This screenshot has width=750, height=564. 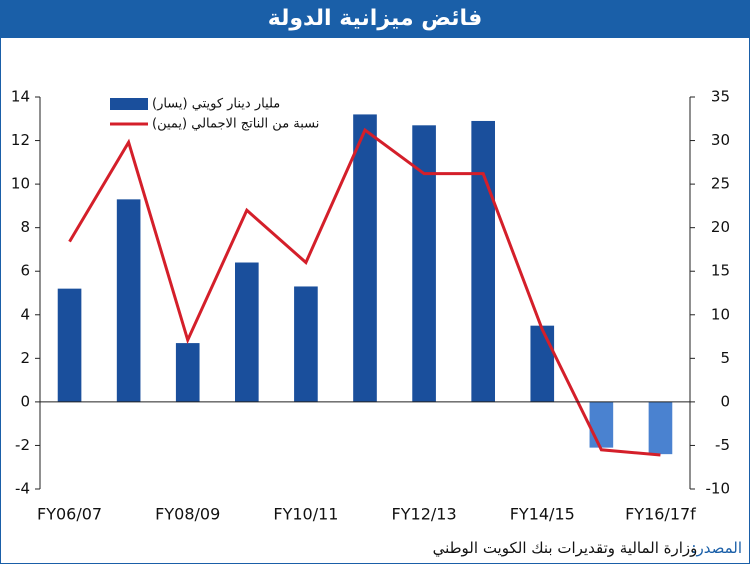 What do you see at coordinates (20, 140) in the screenshot?
I see `y-tick-label: 12` at bounding box center [20, 140].